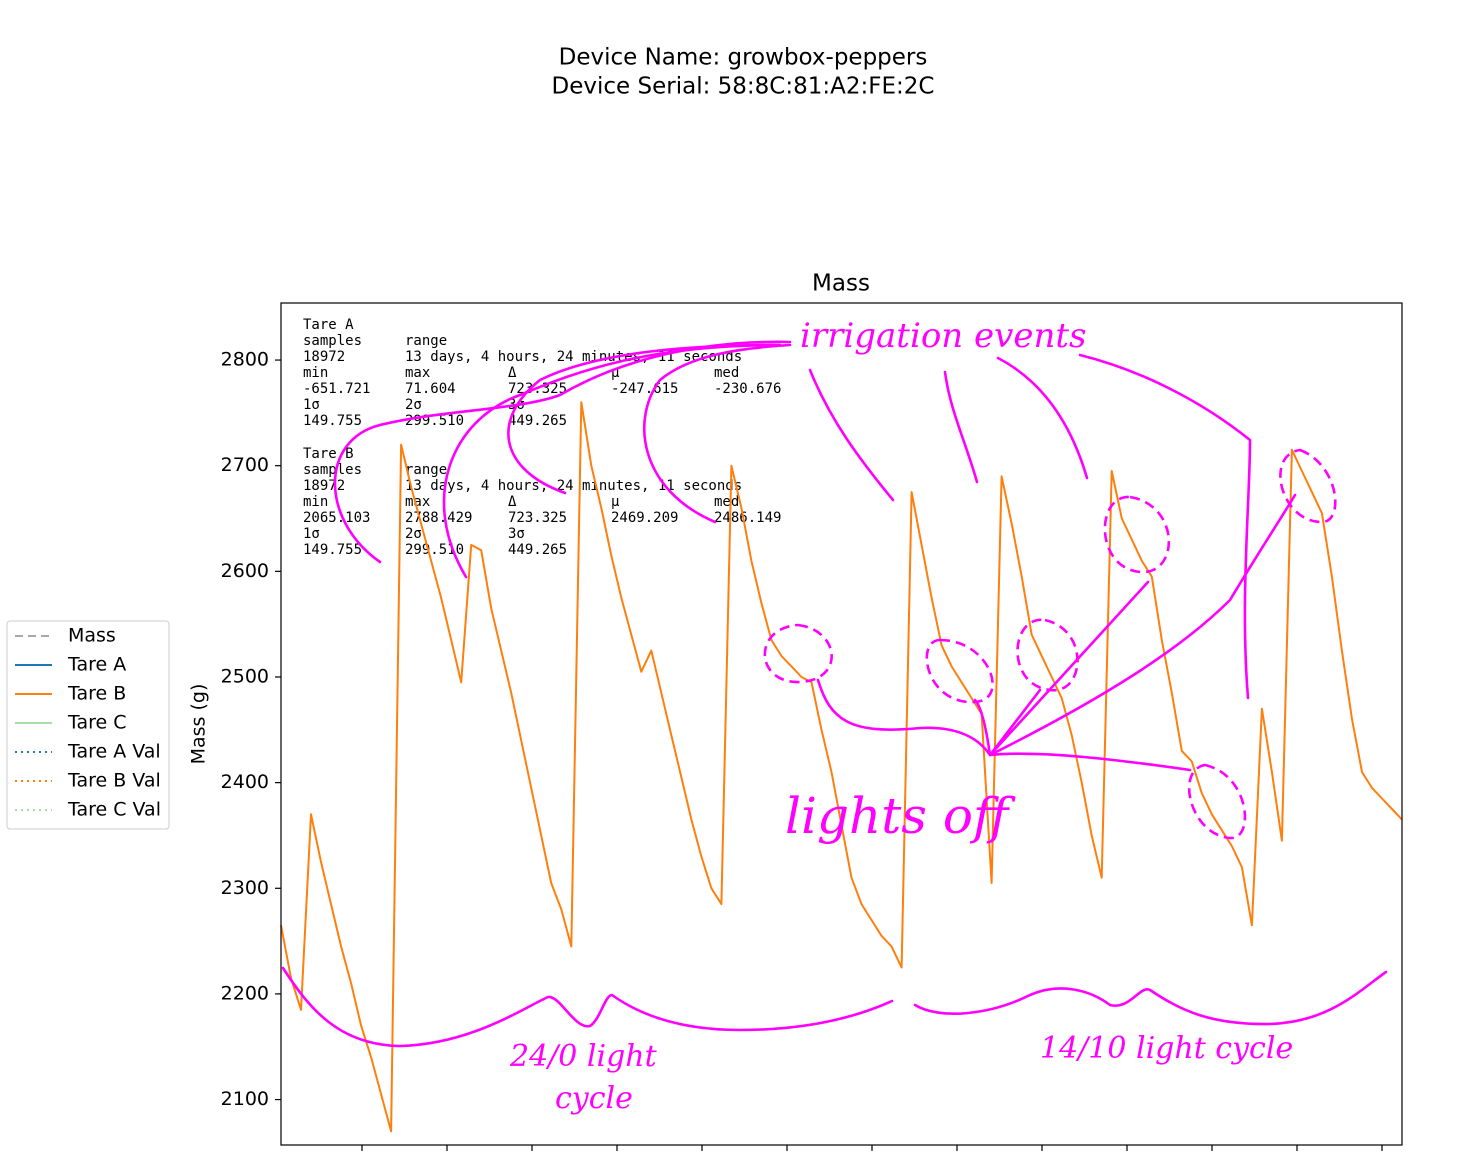 This screenshot has width=1468, height=1175. Describe the element at coordinates (336, 518) in the screenshot. I see `stats-cell: 2065.103` at that location.